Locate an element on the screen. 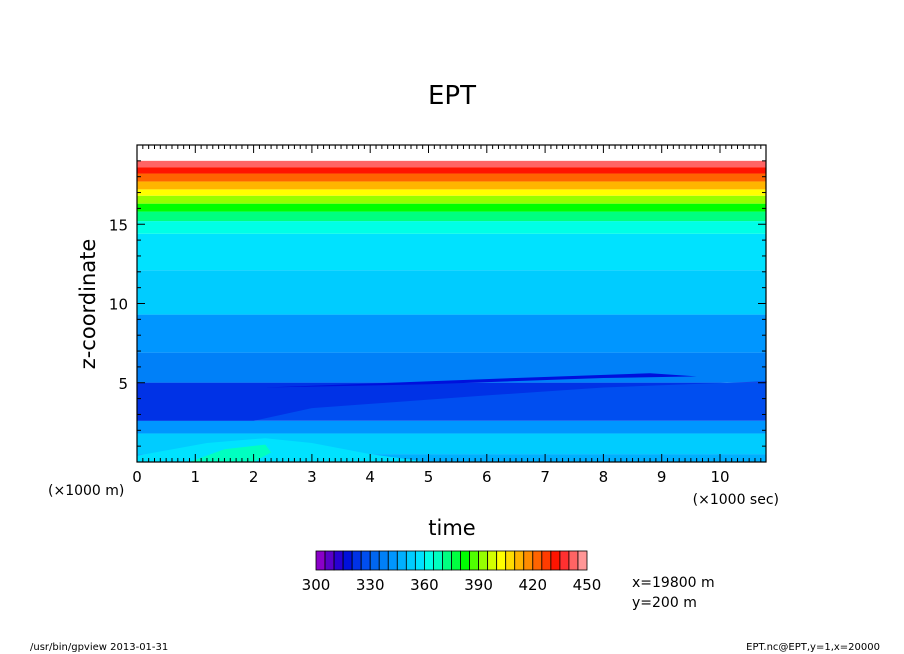  x-tick-label: 5 is located at coordinates (429, 477).